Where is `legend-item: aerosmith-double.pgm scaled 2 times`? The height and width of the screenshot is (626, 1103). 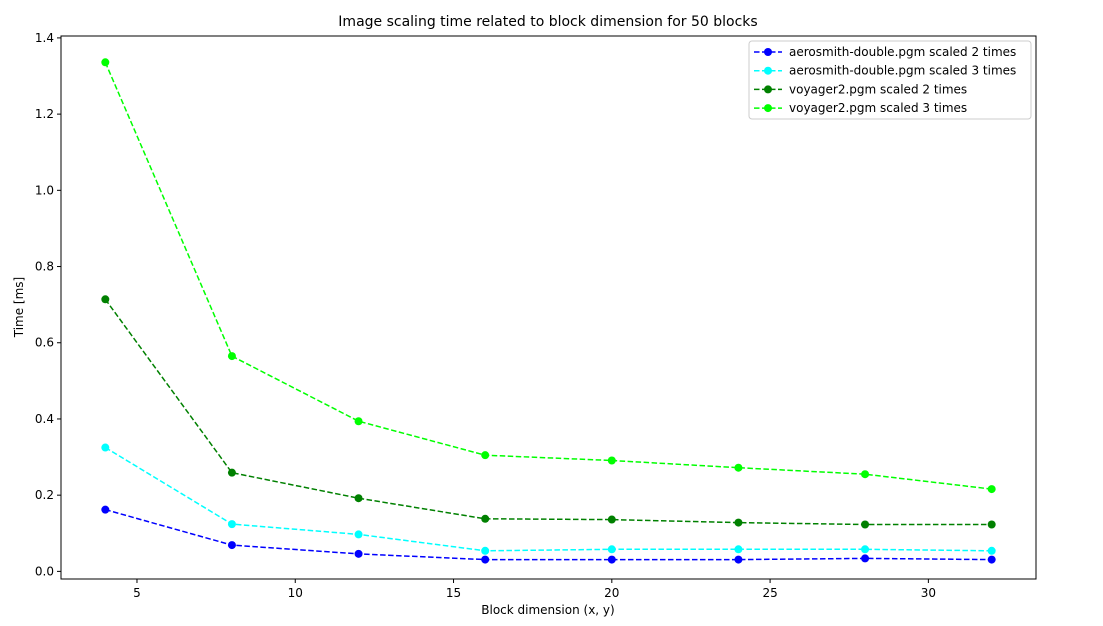
legend-item: aerosmith-double.pgm scaled 2 times is located at coordinates (885, 52).